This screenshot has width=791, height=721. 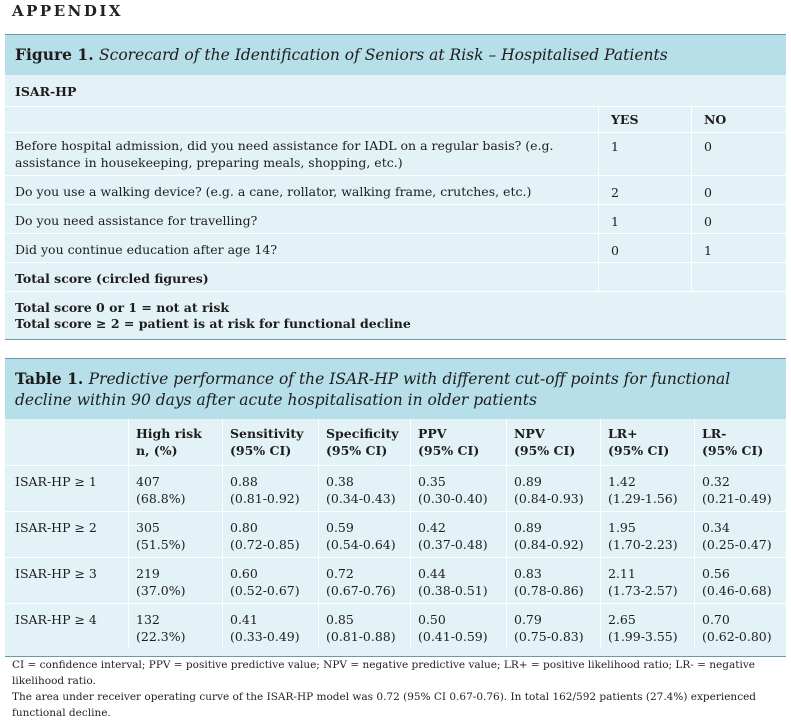 I want to click on column-header: High risk, so click(x=169, y=433).